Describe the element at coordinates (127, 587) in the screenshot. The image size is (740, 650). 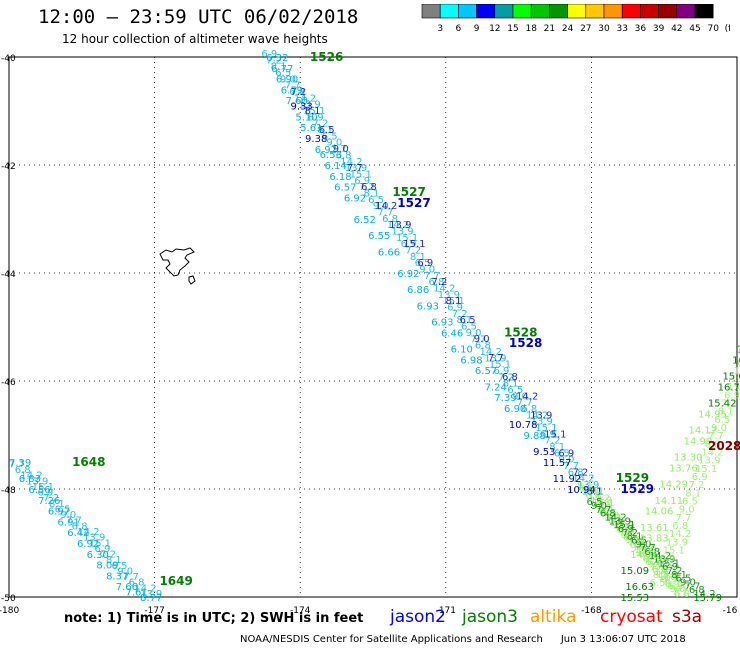
I see `swh-value-label: 7.66` at that location.